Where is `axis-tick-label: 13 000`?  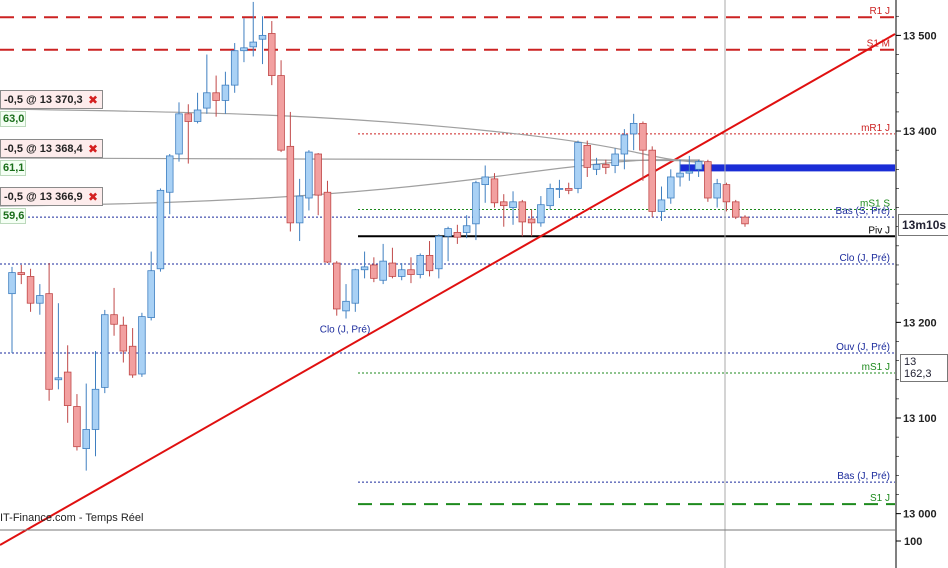
axis-tick-label: 13 000 is located at coordinates (920, 515).